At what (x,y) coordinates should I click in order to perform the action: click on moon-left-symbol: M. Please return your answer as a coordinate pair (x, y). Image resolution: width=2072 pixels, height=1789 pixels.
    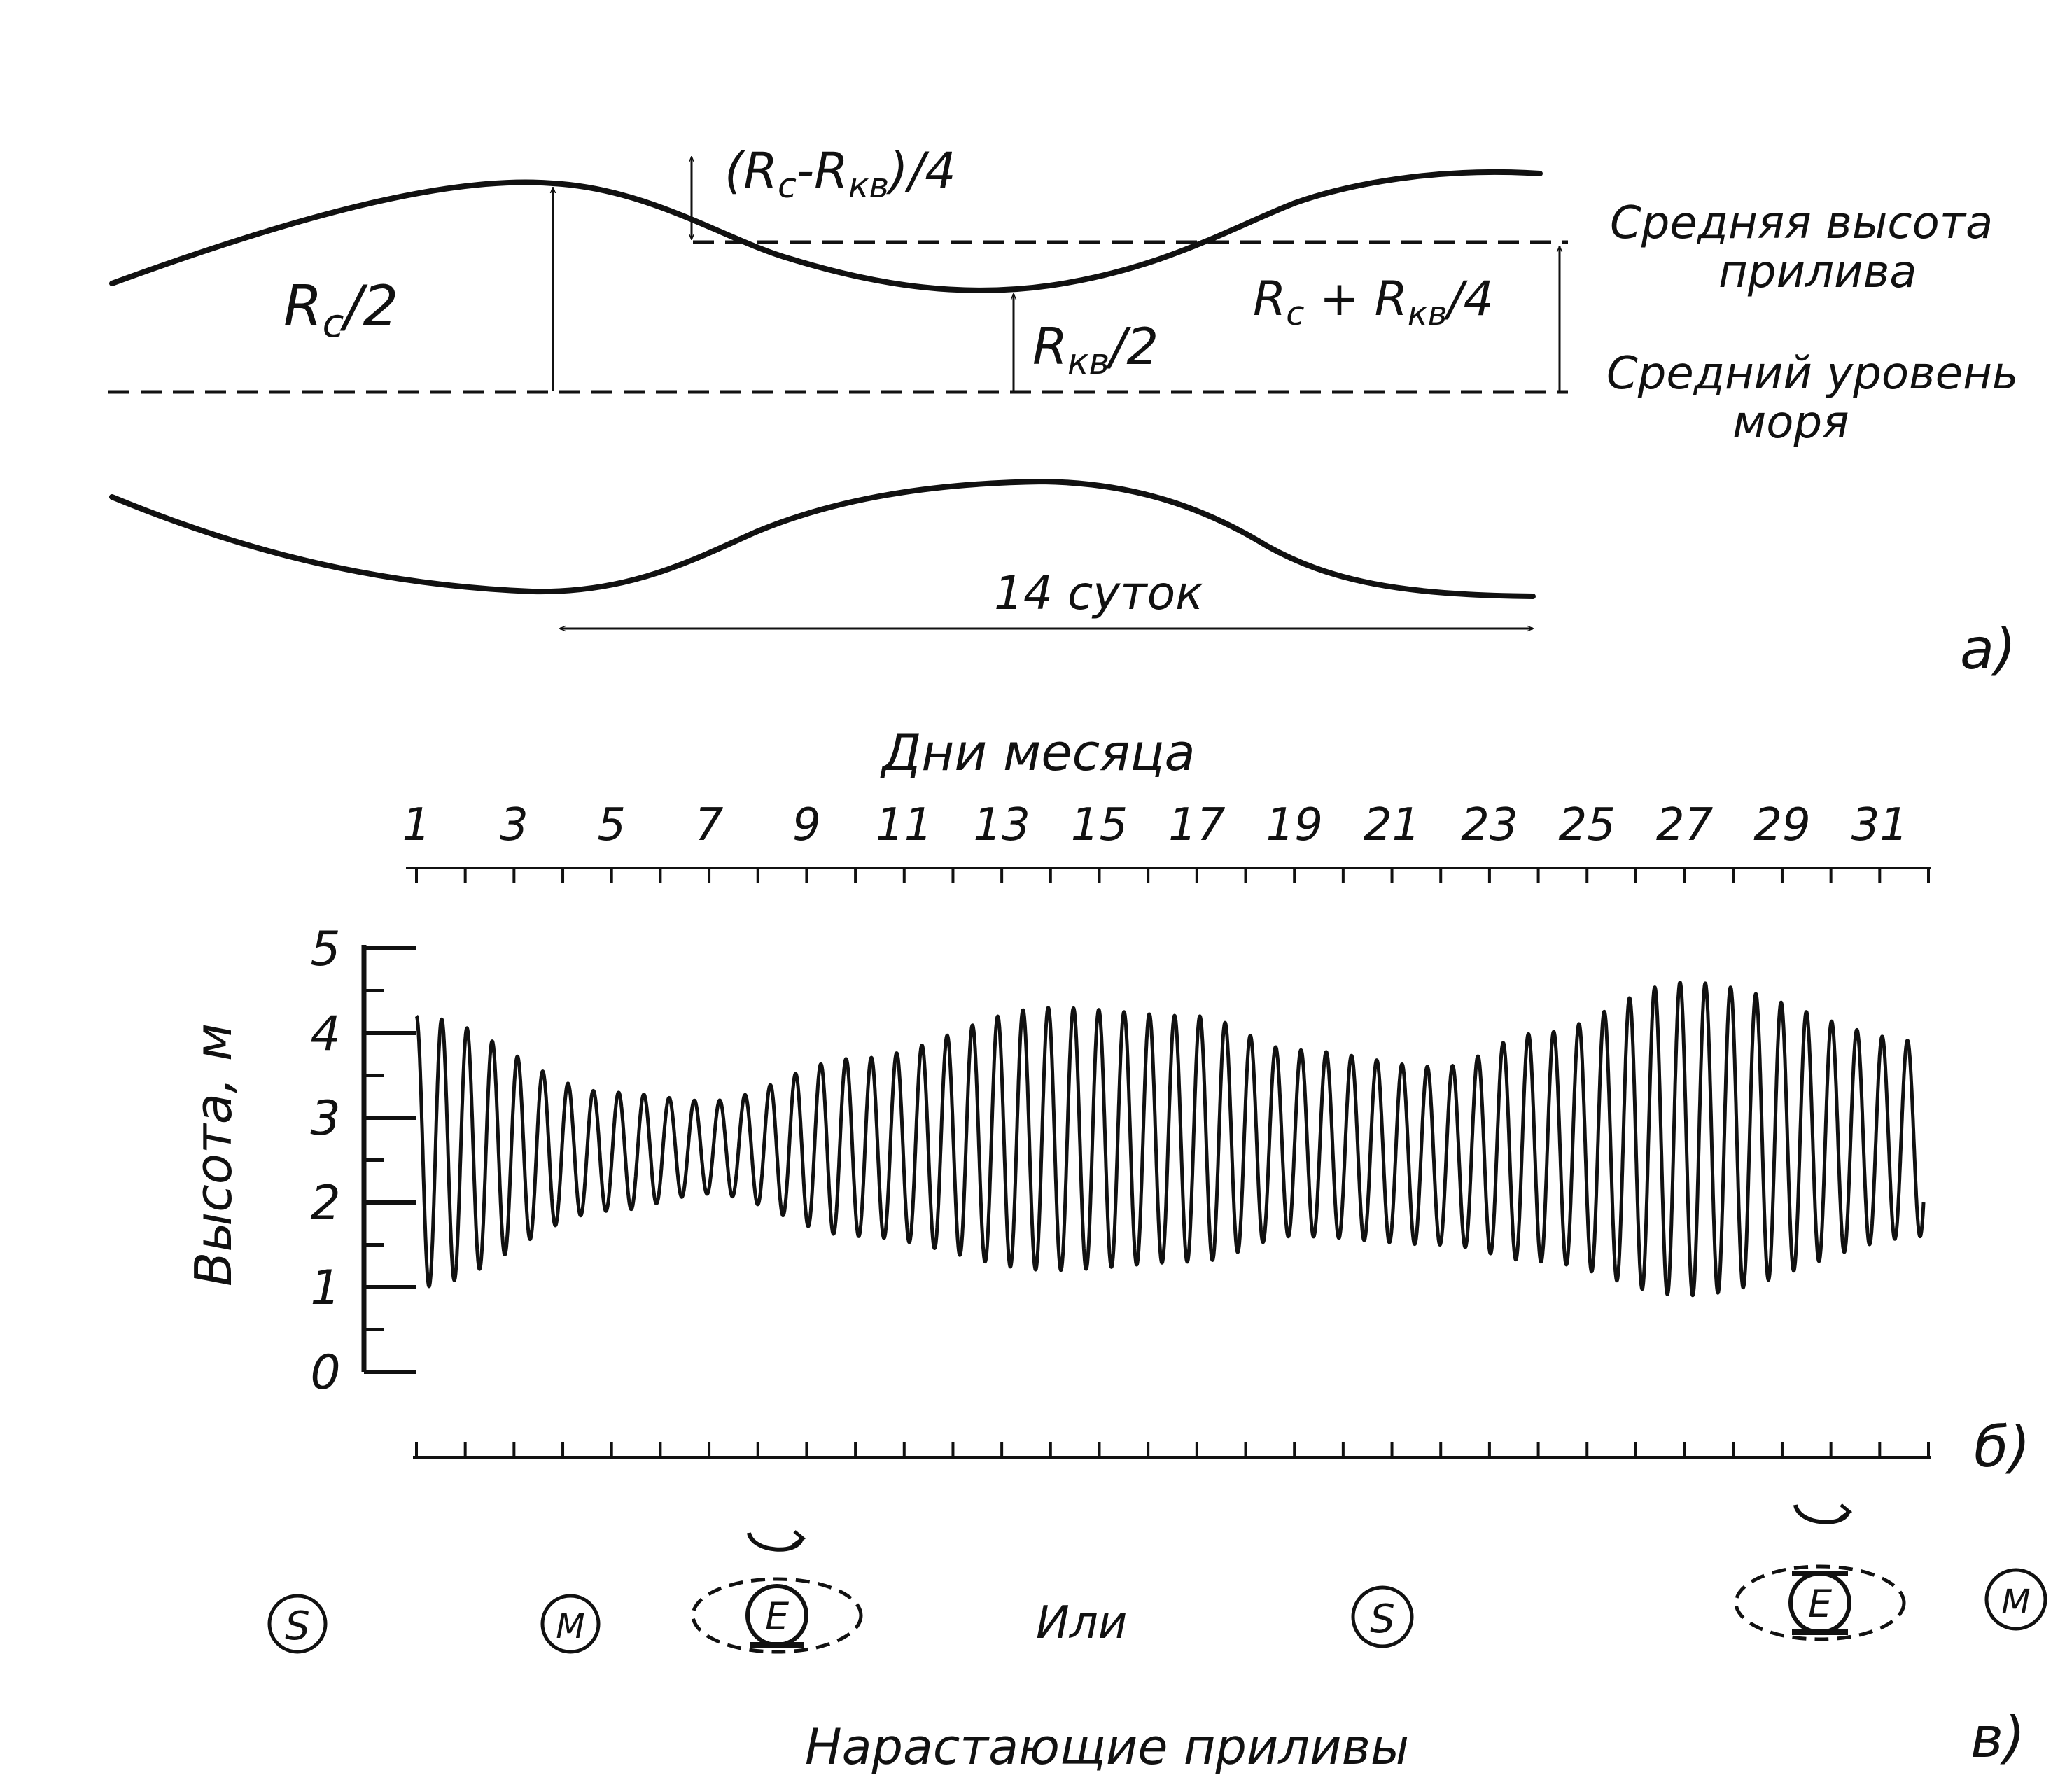
    Looking at the image, I should click on (570, 1624).